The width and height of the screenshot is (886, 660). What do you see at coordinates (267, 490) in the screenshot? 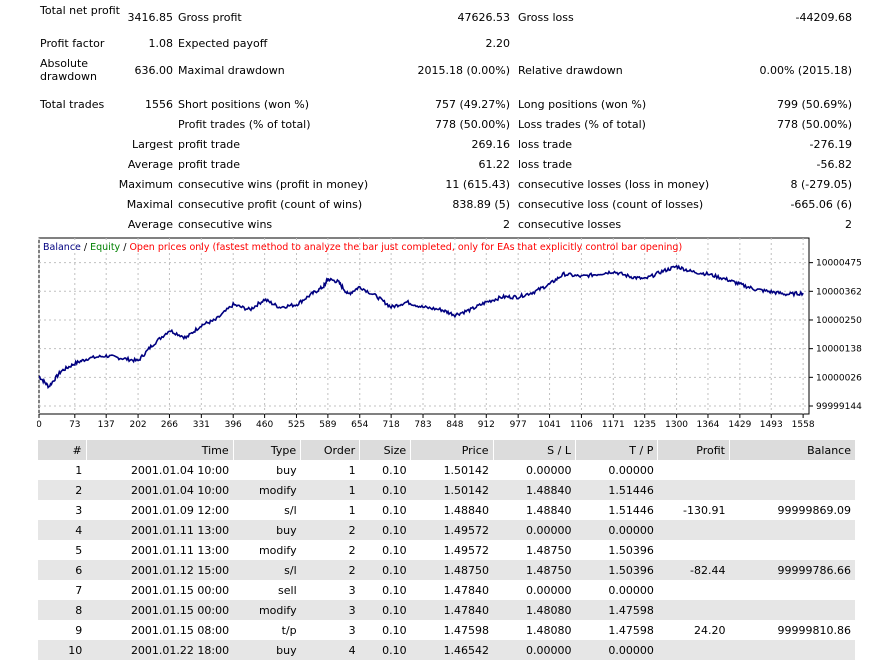
I see `cell-type: modify` at bounding box center [267, 490].